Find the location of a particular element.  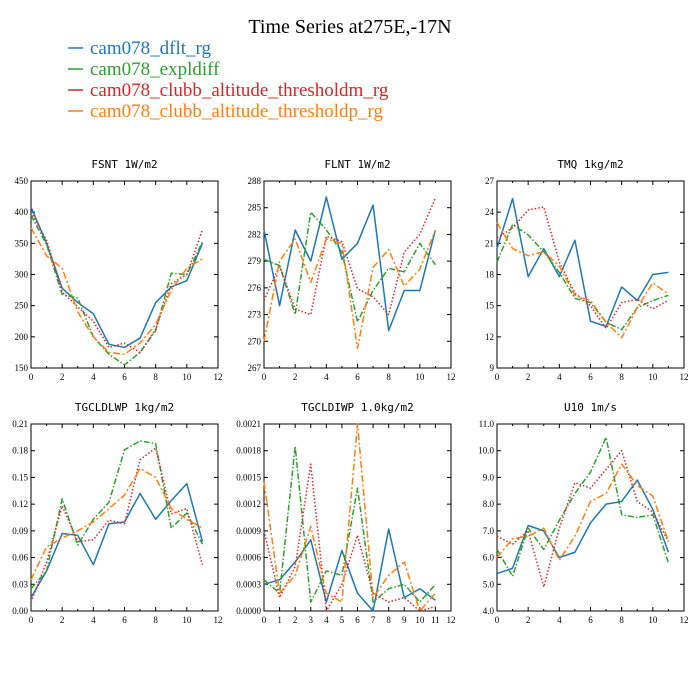

chart-panel: FSNT 1W/m2 0 2 4 6 8 10 12 150 200 250 300 350 400 450 is located at coordinates (119, 270).